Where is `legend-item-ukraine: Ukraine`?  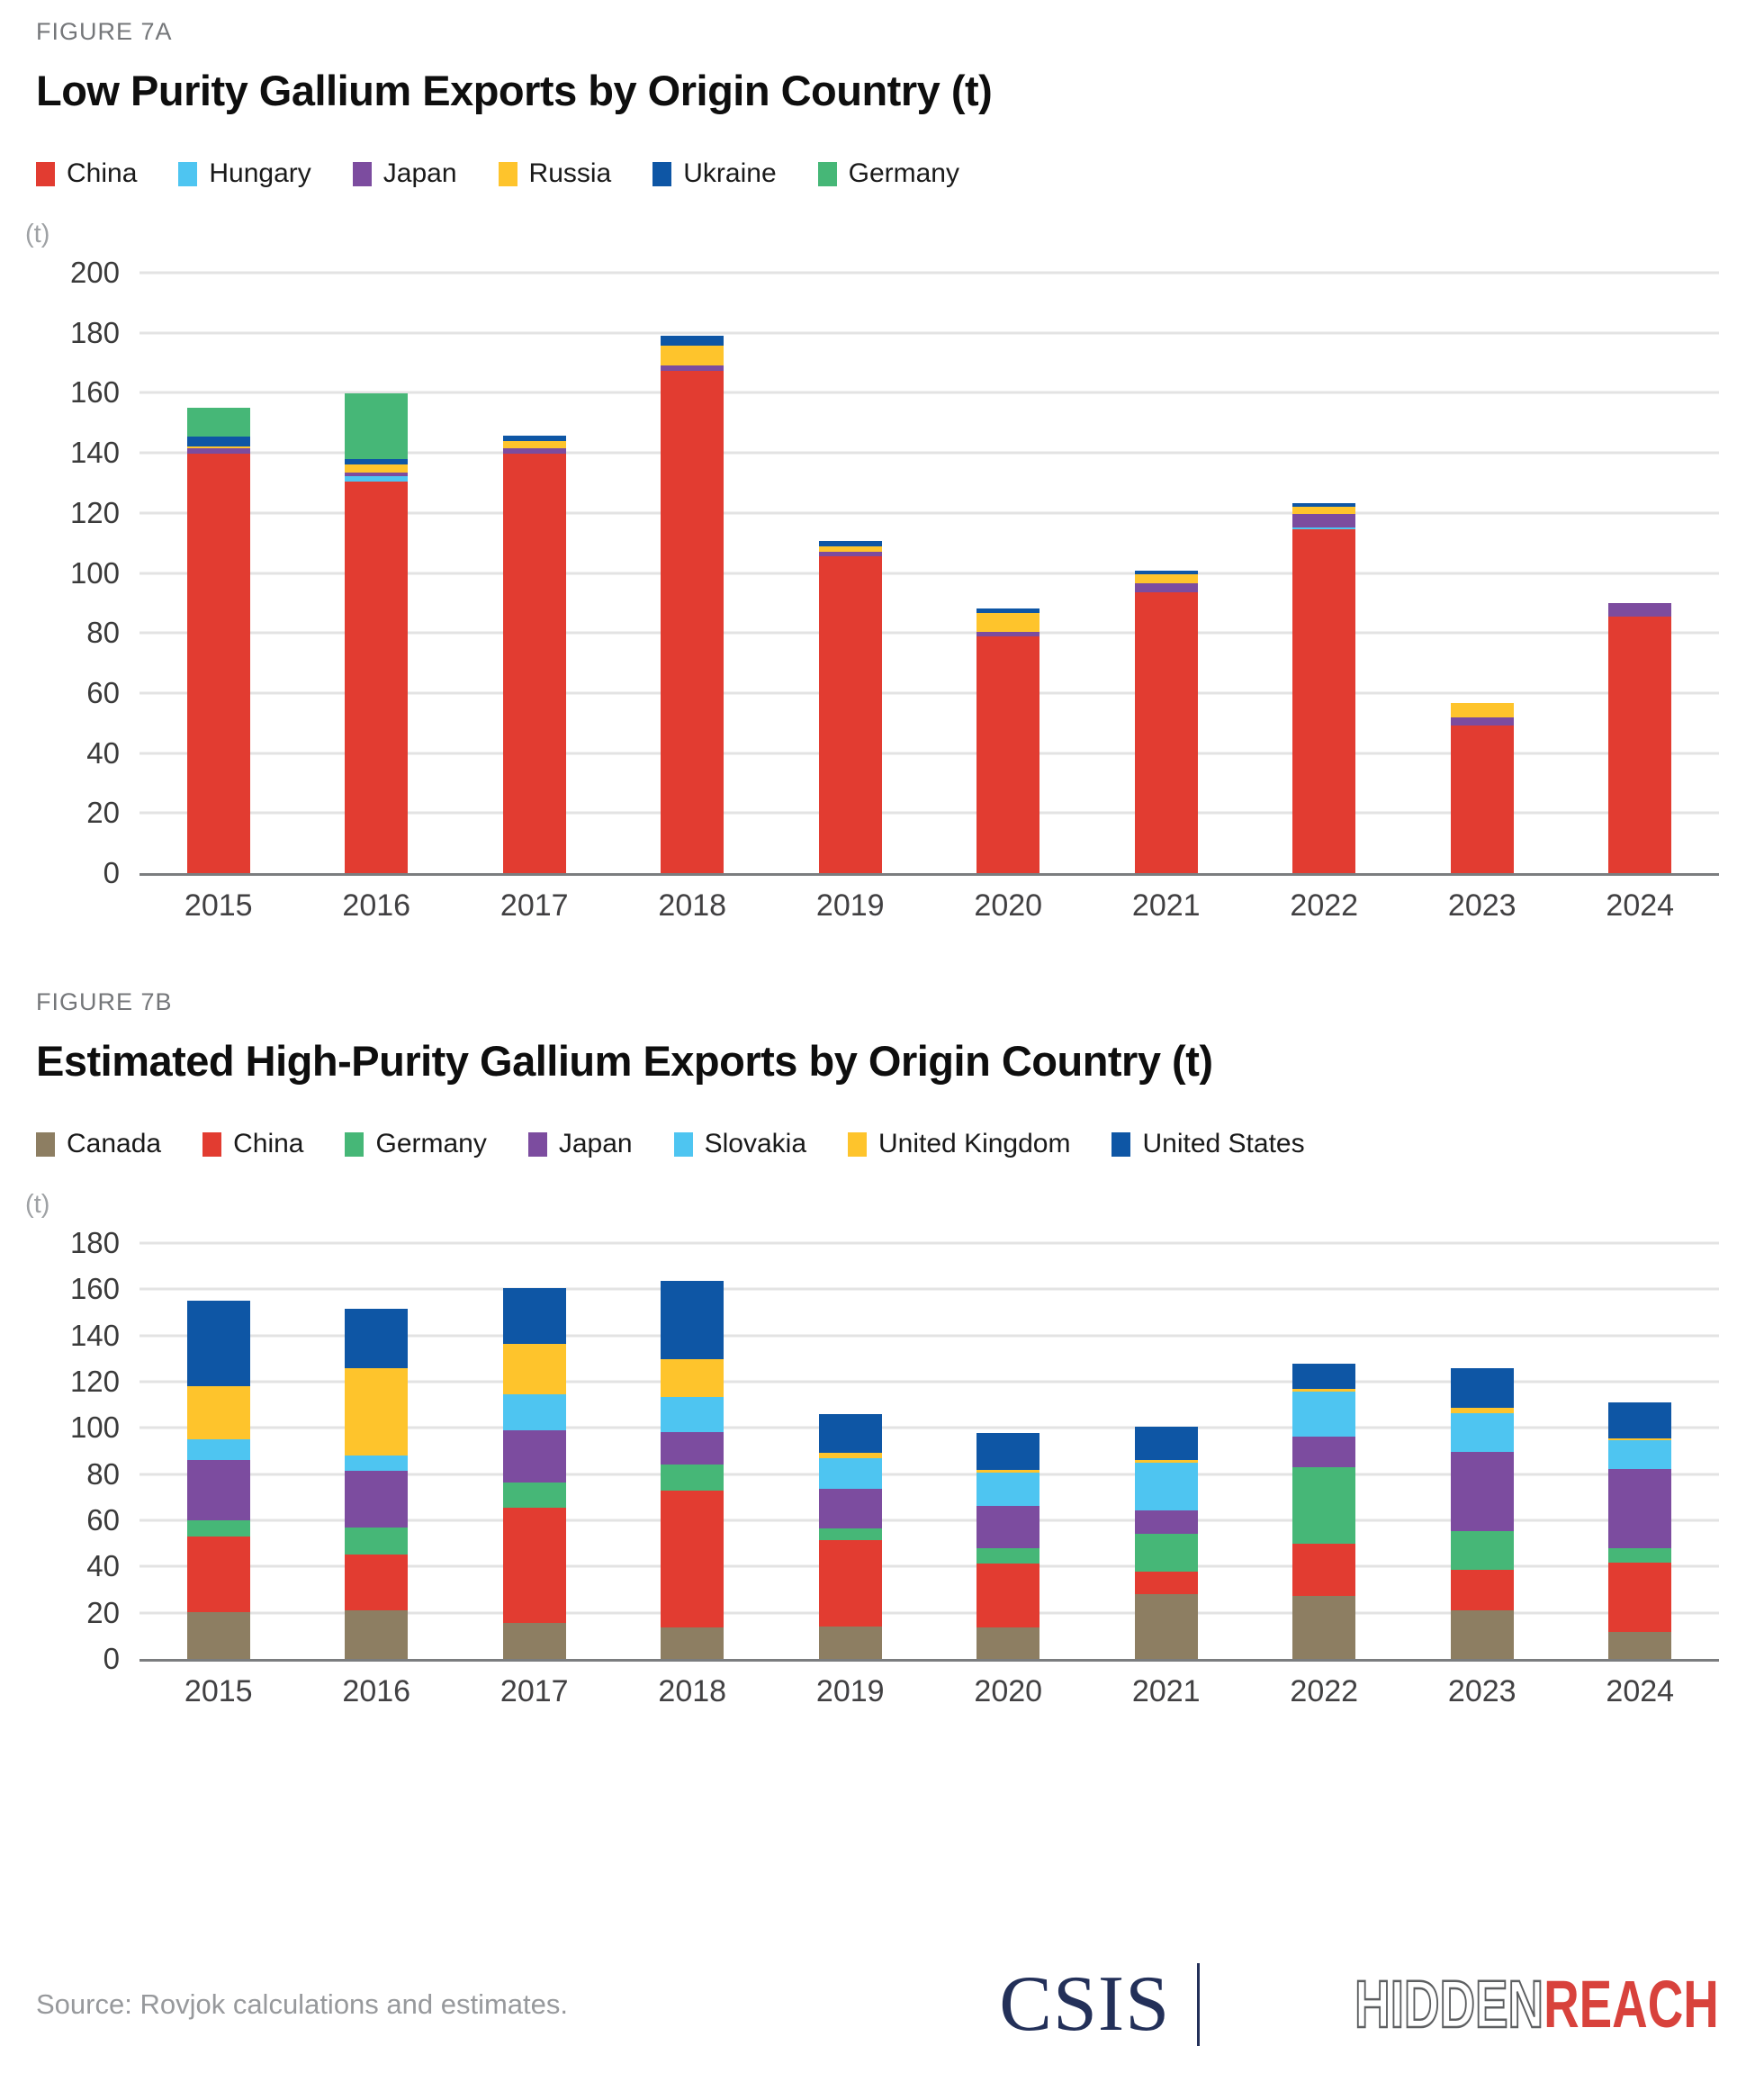
legend-item-ukraine: Ukraine is located at coordinates (714, 173).